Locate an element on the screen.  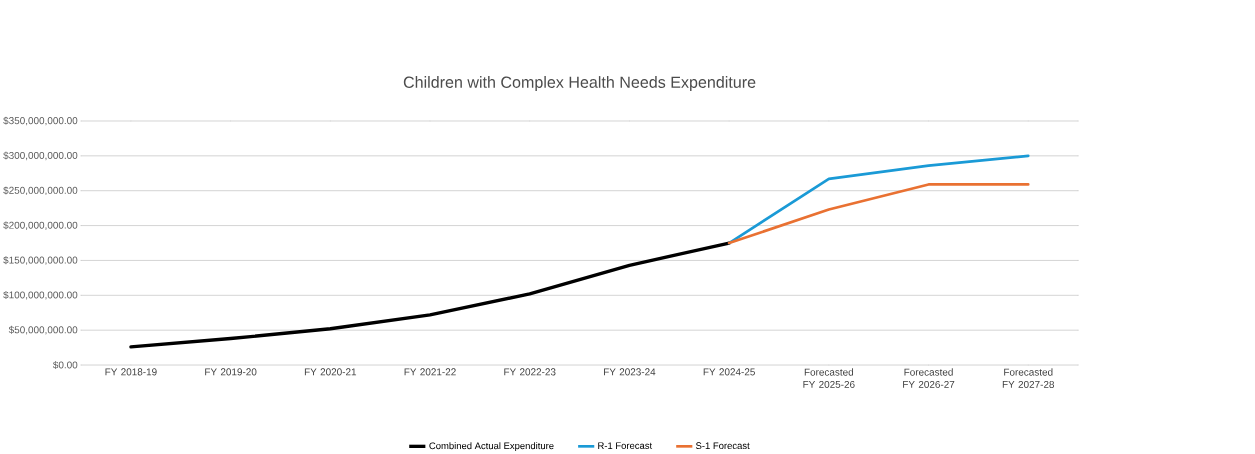
x-tick-label: FY 2019-20 is located at coordinates (231, 372).